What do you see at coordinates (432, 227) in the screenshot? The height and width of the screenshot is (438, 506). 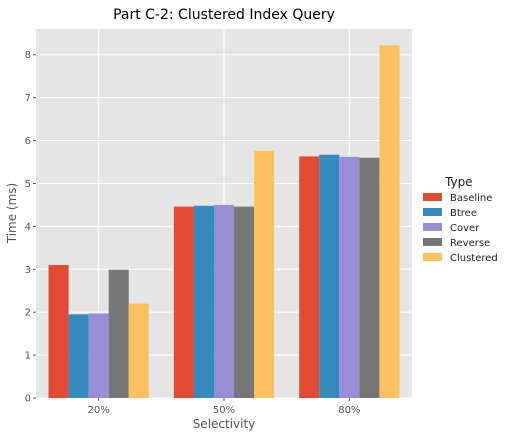 I see `legend-swatch-cover` at bounding box center [432, 227].